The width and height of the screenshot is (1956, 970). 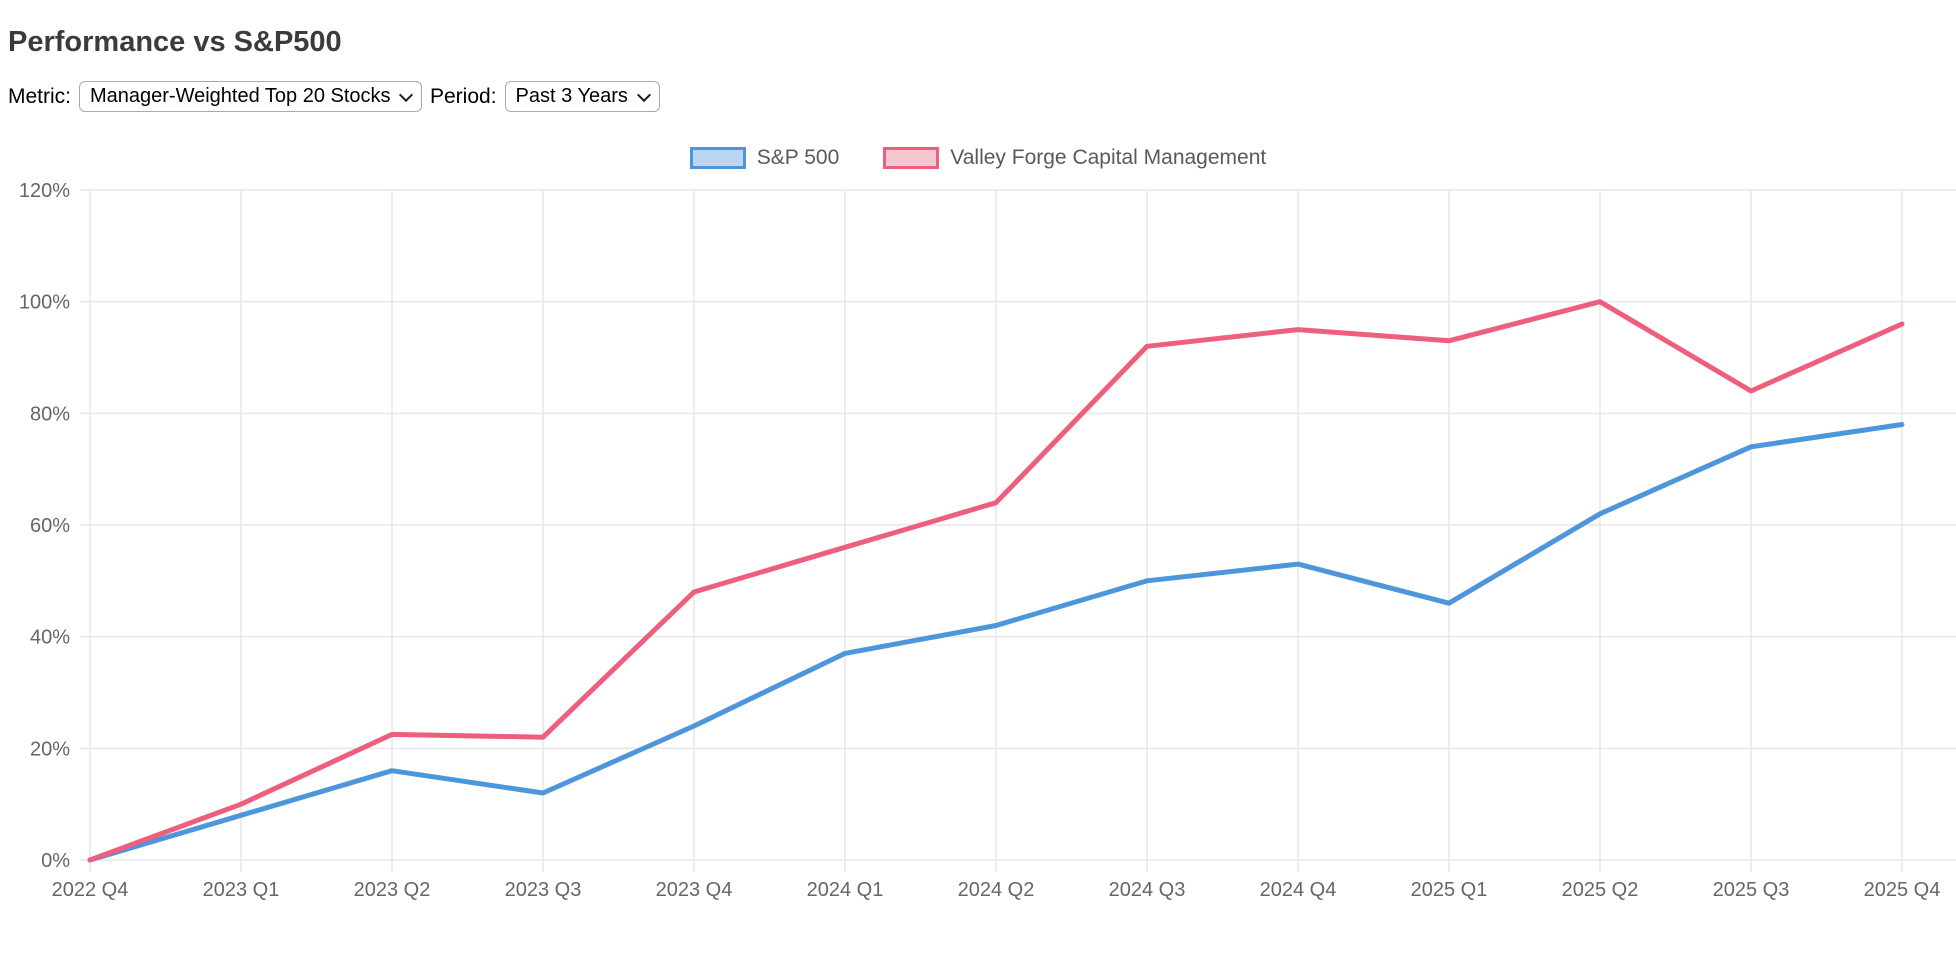 I want to click on legend-item: Valley Forge Capital Management, so click(x=1074, y=158).